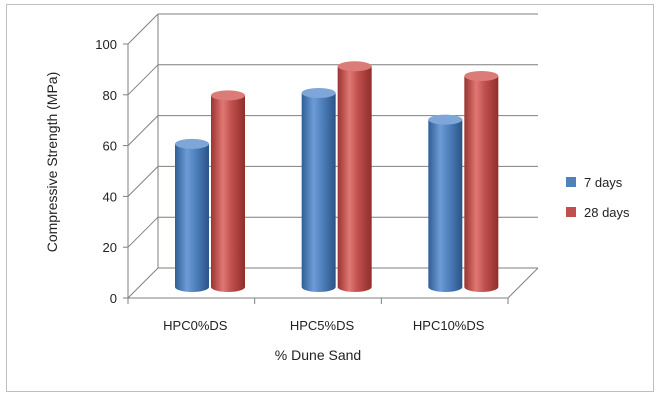 This screenshot has width=659, height=396. Describe the element at coordinates (322, 325) in the screenshot. I see `x-category-label: HPC5%DS` at that location.